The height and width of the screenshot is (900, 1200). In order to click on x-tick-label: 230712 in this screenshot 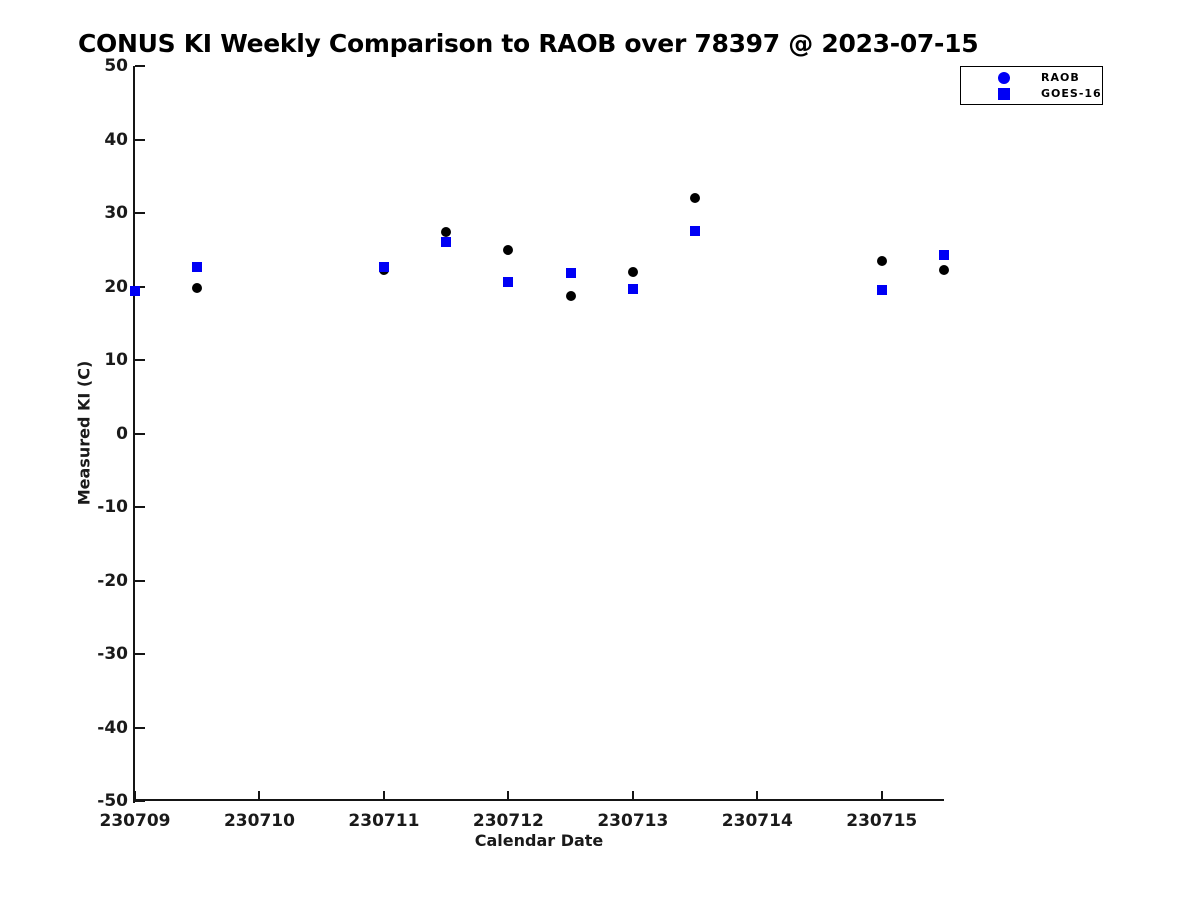, I will do `click(508, 821)`.